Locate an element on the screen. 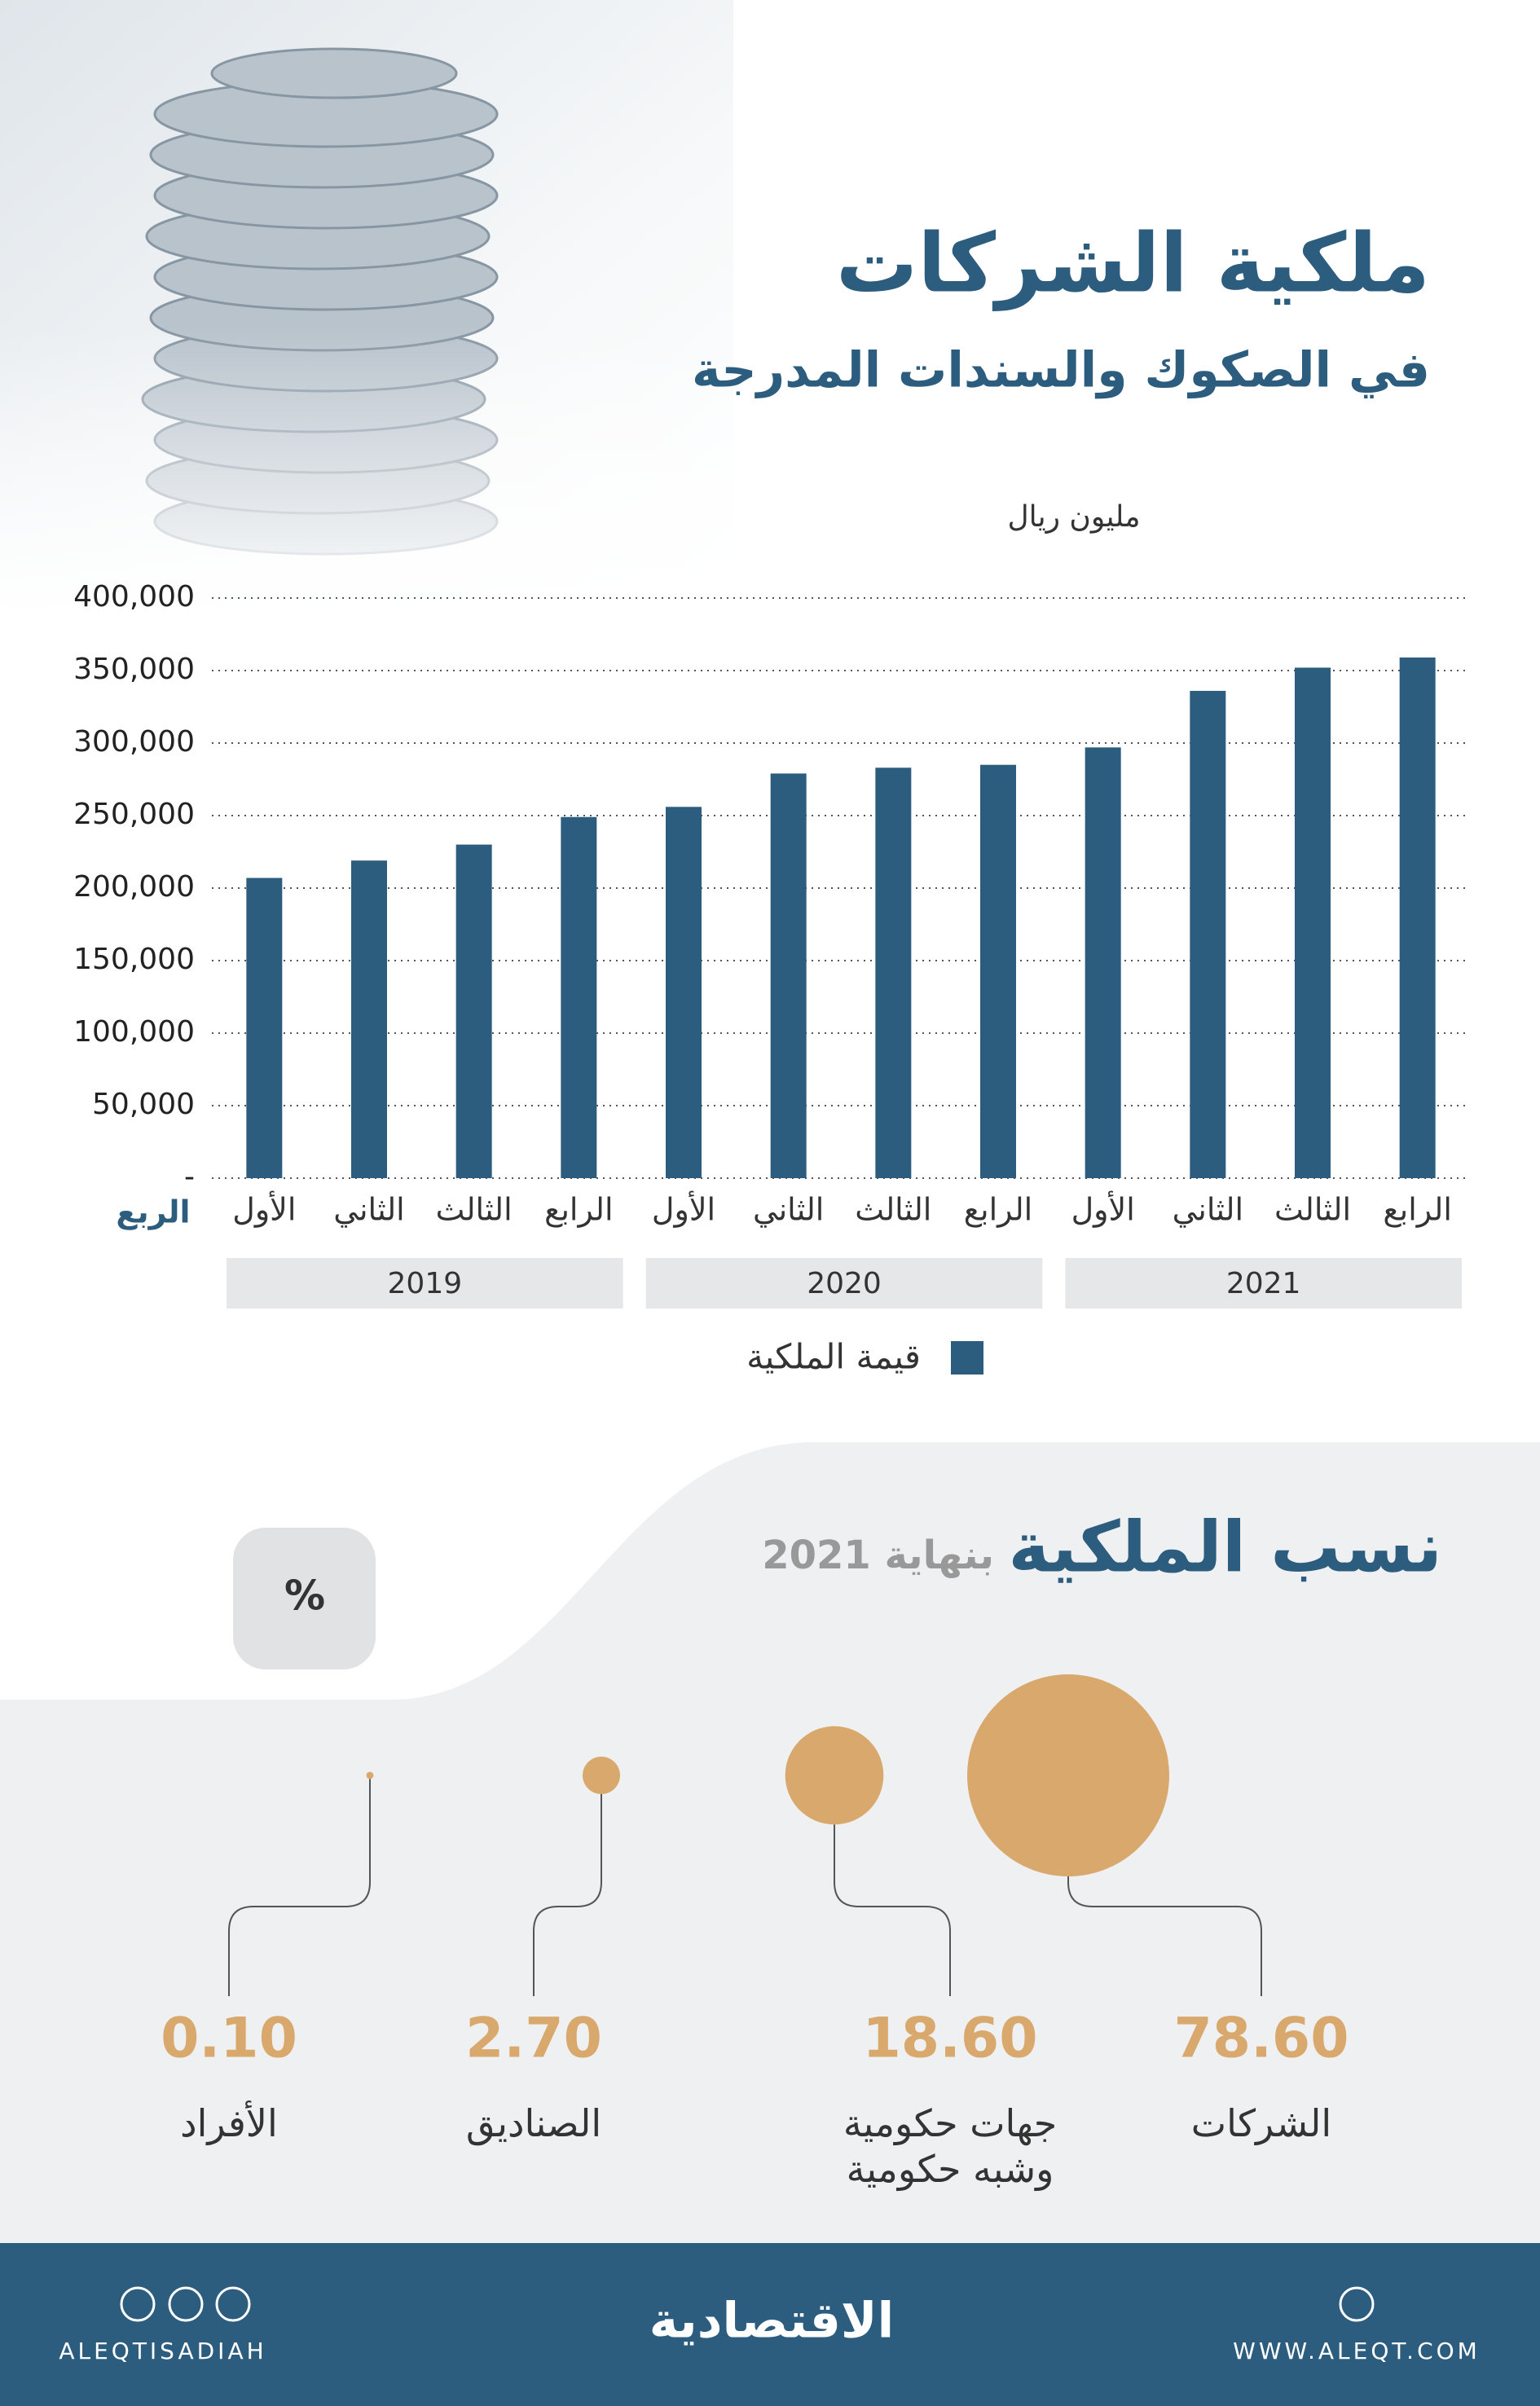 This screenshot has width=1540, height=2406. unit-badge is located at coordinates (304, 1599).